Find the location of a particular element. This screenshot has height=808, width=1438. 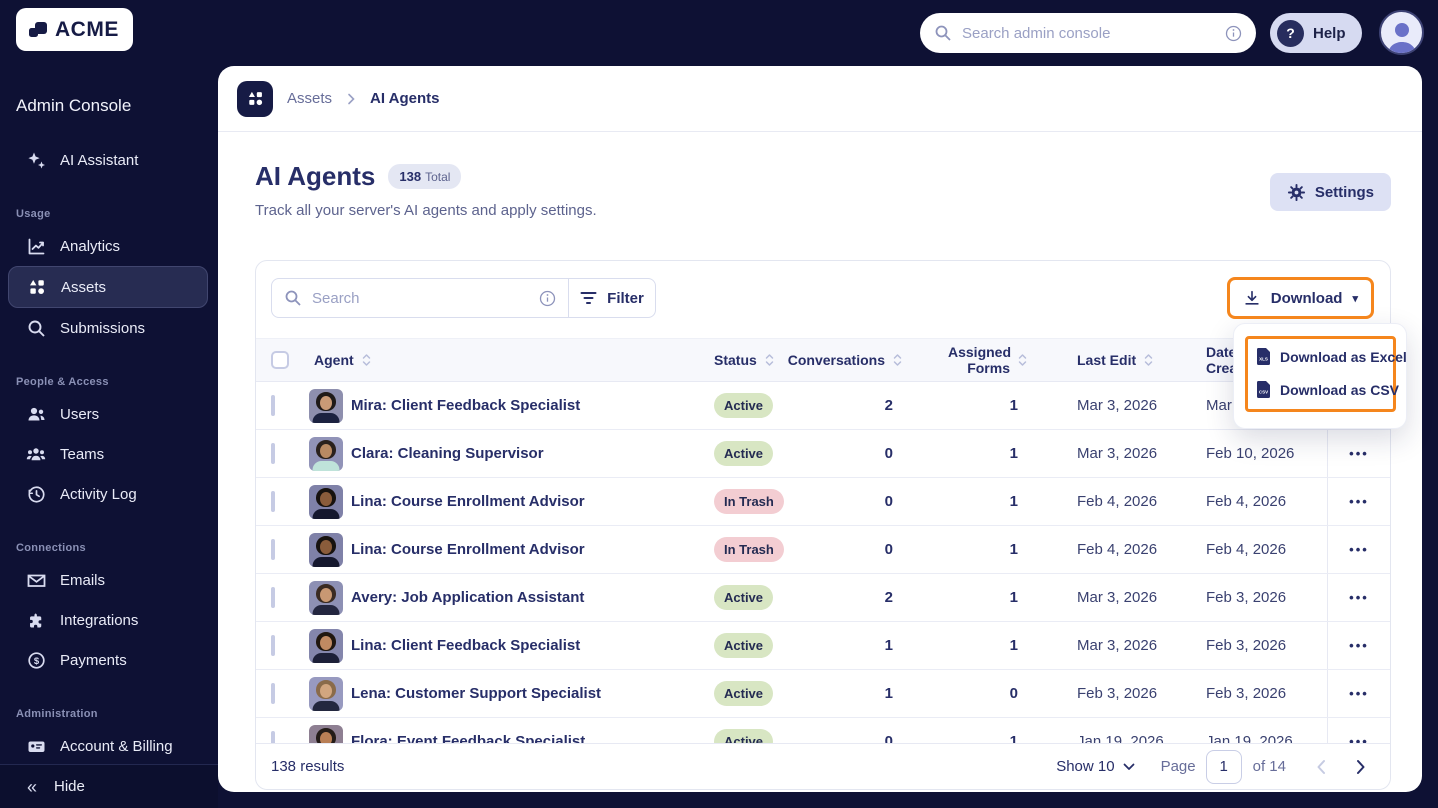

status-badge: Active is located at coordinates (744, 645).